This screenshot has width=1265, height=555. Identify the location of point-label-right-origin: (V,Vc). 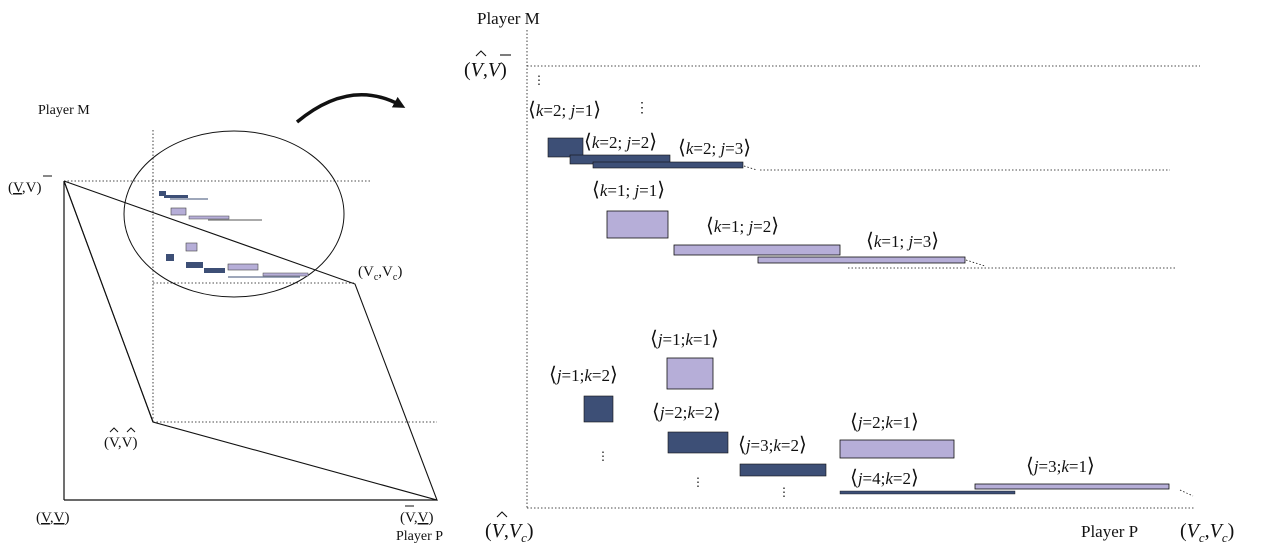
(509, 532).